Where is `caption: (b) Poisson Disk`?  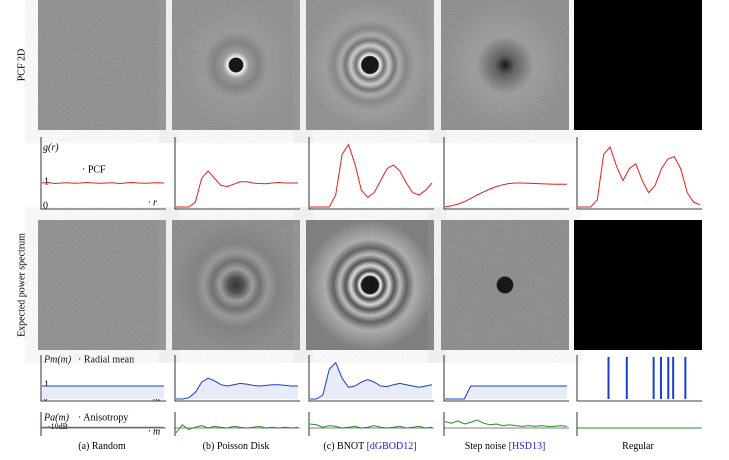 caption: (b) Poisson Disk is located at coordinates (236, 446).